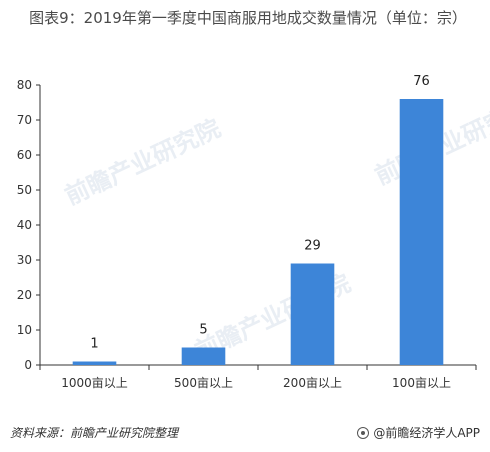 The image size is (490, 452). I want to click on y-tick-label: 40, so click(24, 225).